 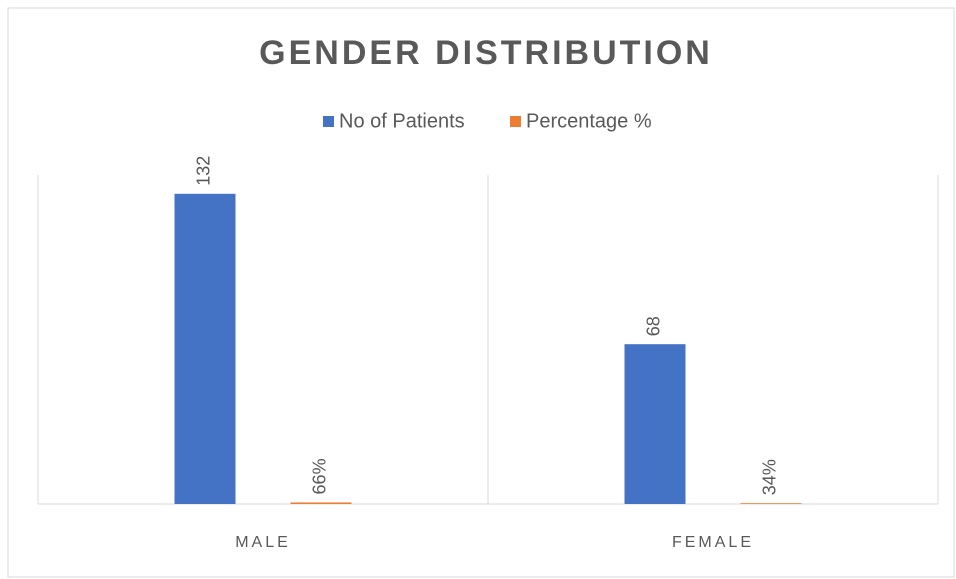 I want to click on chart-title: GENDER DISTRIBUTION, so click(x=486, y=53).